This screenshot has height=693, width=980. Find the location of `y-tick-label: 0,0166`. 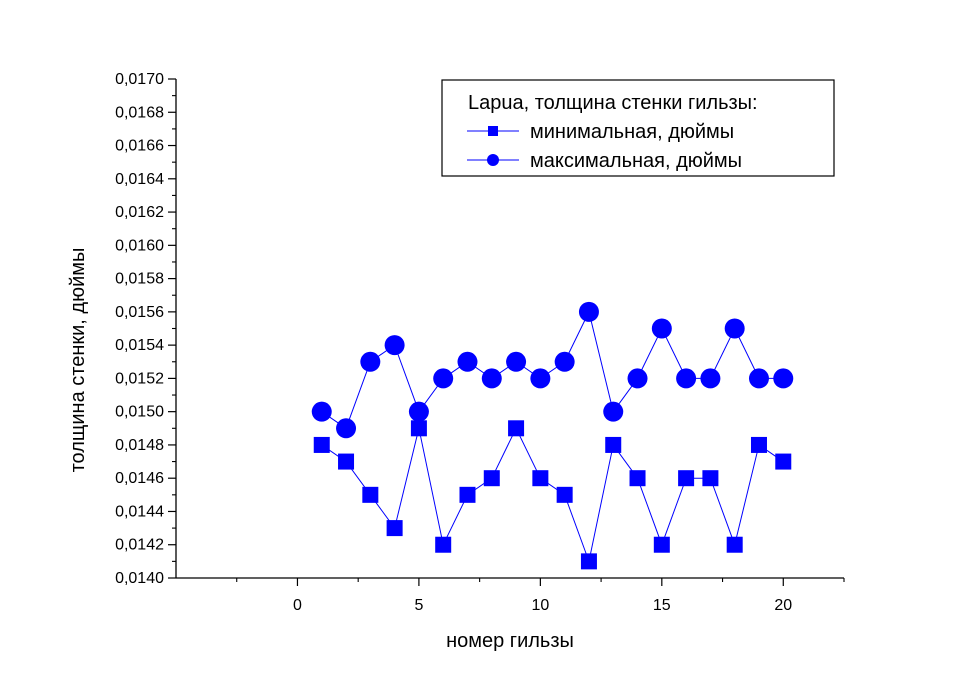

y-tick-label: 0,0166 is located at coordinates (139, 146).